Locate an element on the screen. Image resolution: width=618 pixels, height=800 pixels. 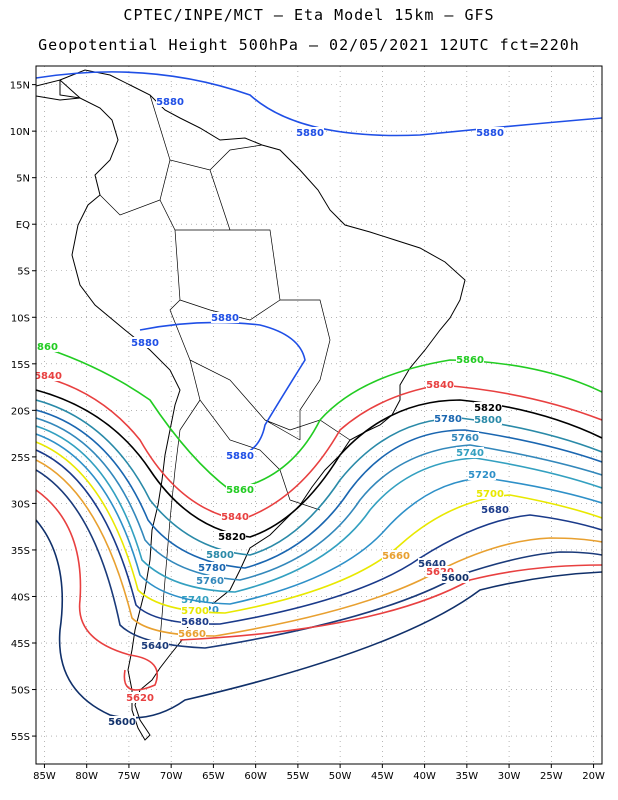
lat-tick-label: 5N is located at coordinates (23, 179).